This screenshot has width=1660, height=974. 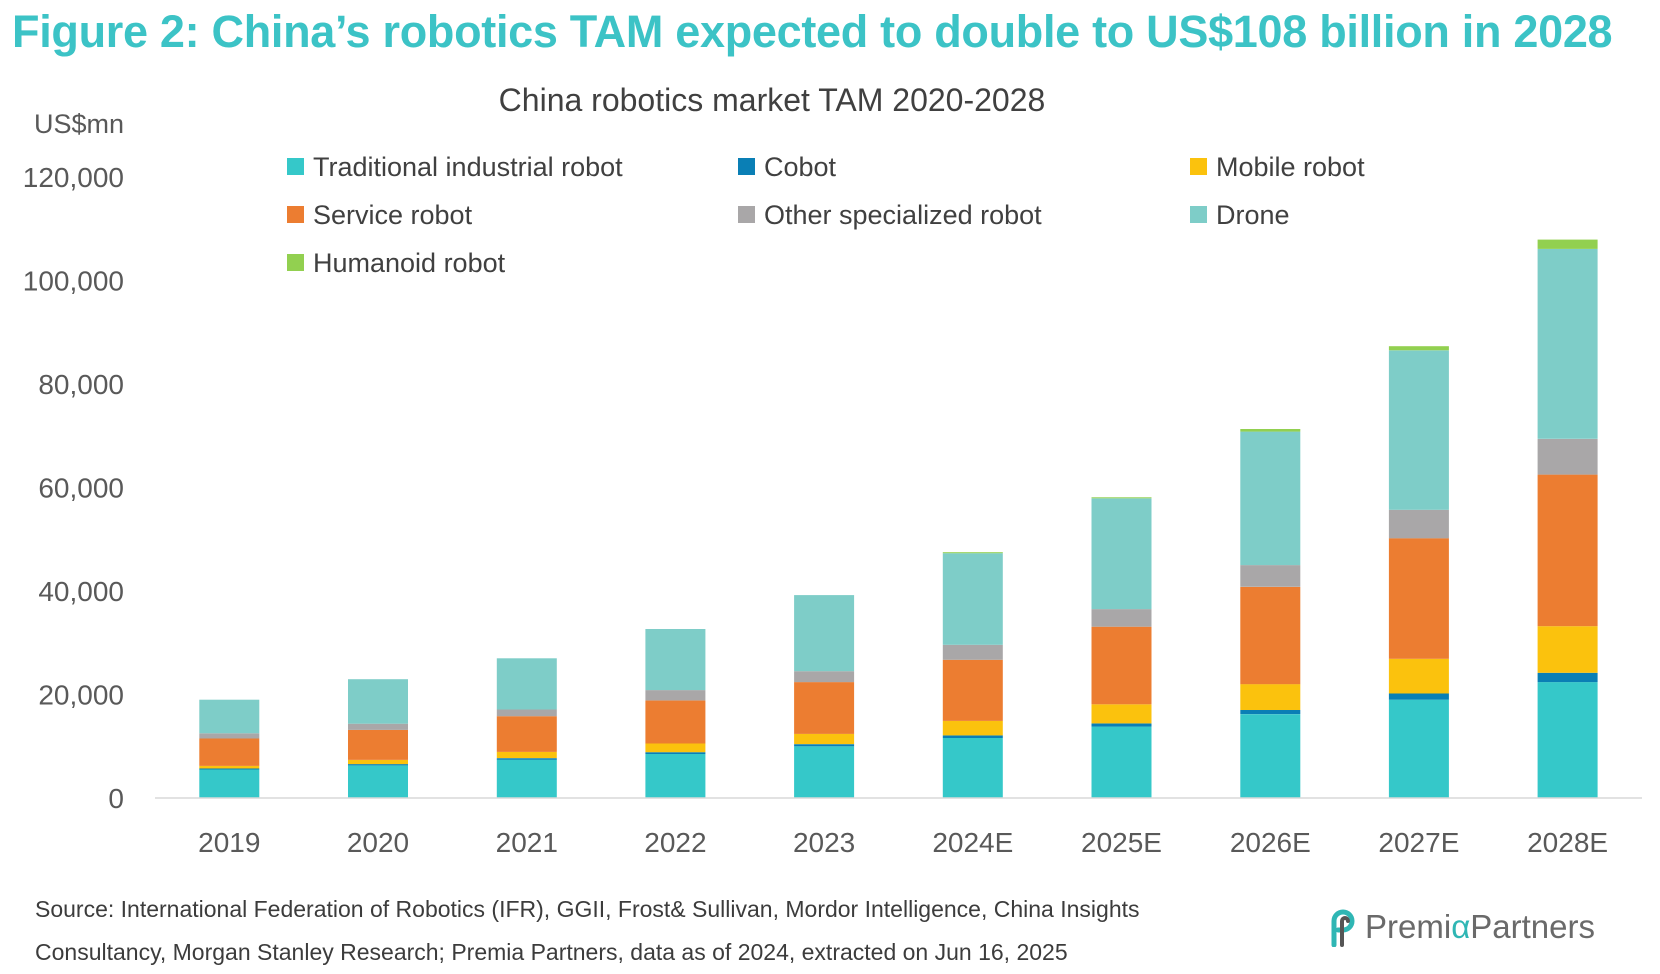 I want to click on legend-item: Drone, so click(x=1240, y=215).